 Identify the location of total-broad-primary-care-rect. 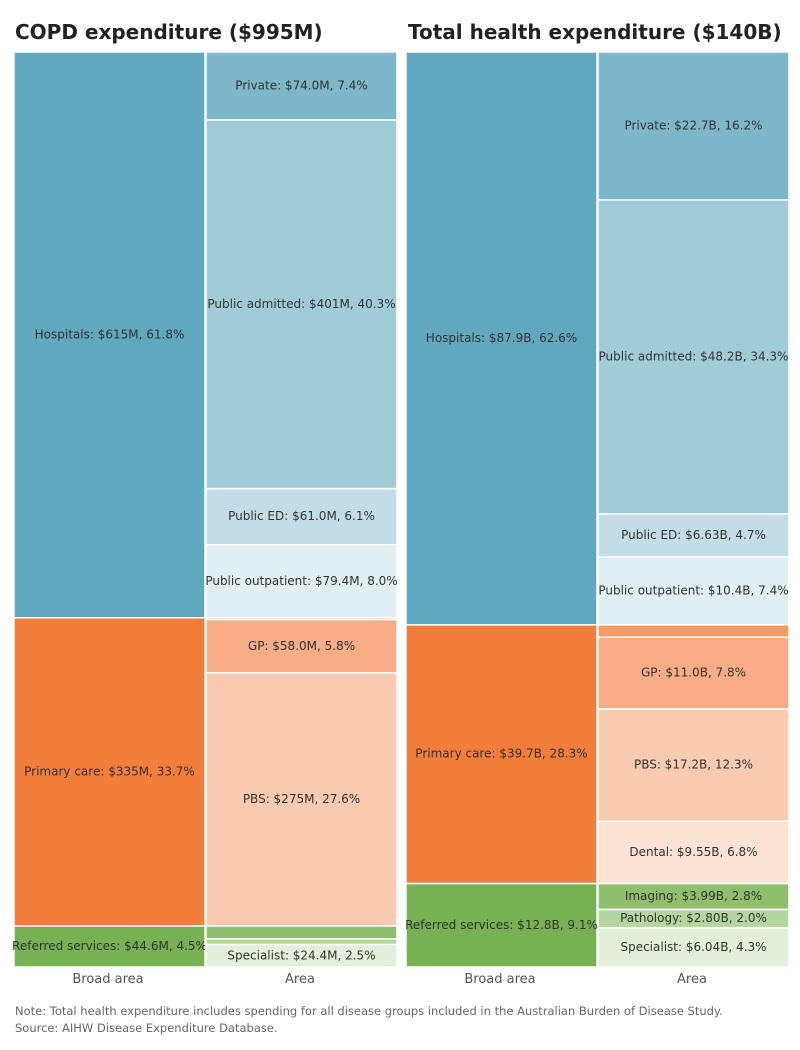
(501, 754).